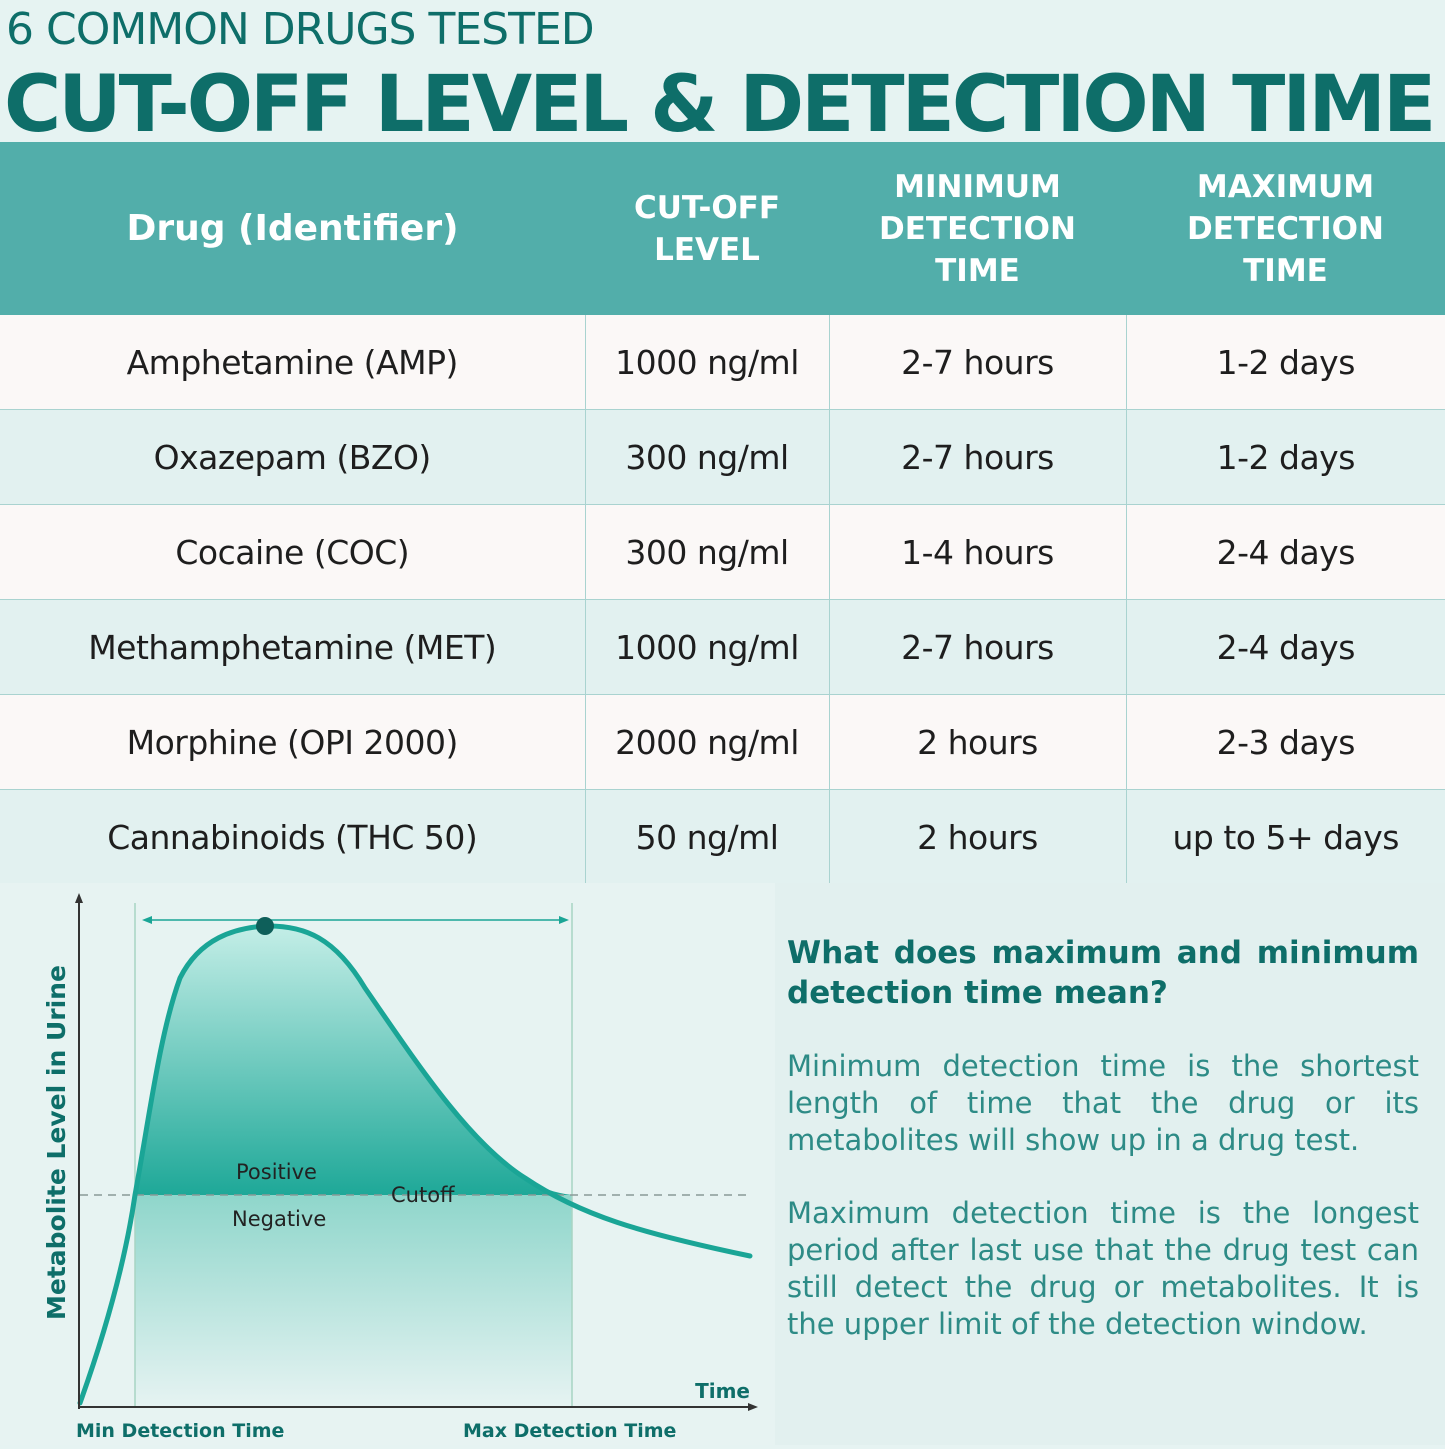  What do you see at coordinates (147, 920) in the screenshot?
I see `arrow-left-head` at bounding box center [147, 920].